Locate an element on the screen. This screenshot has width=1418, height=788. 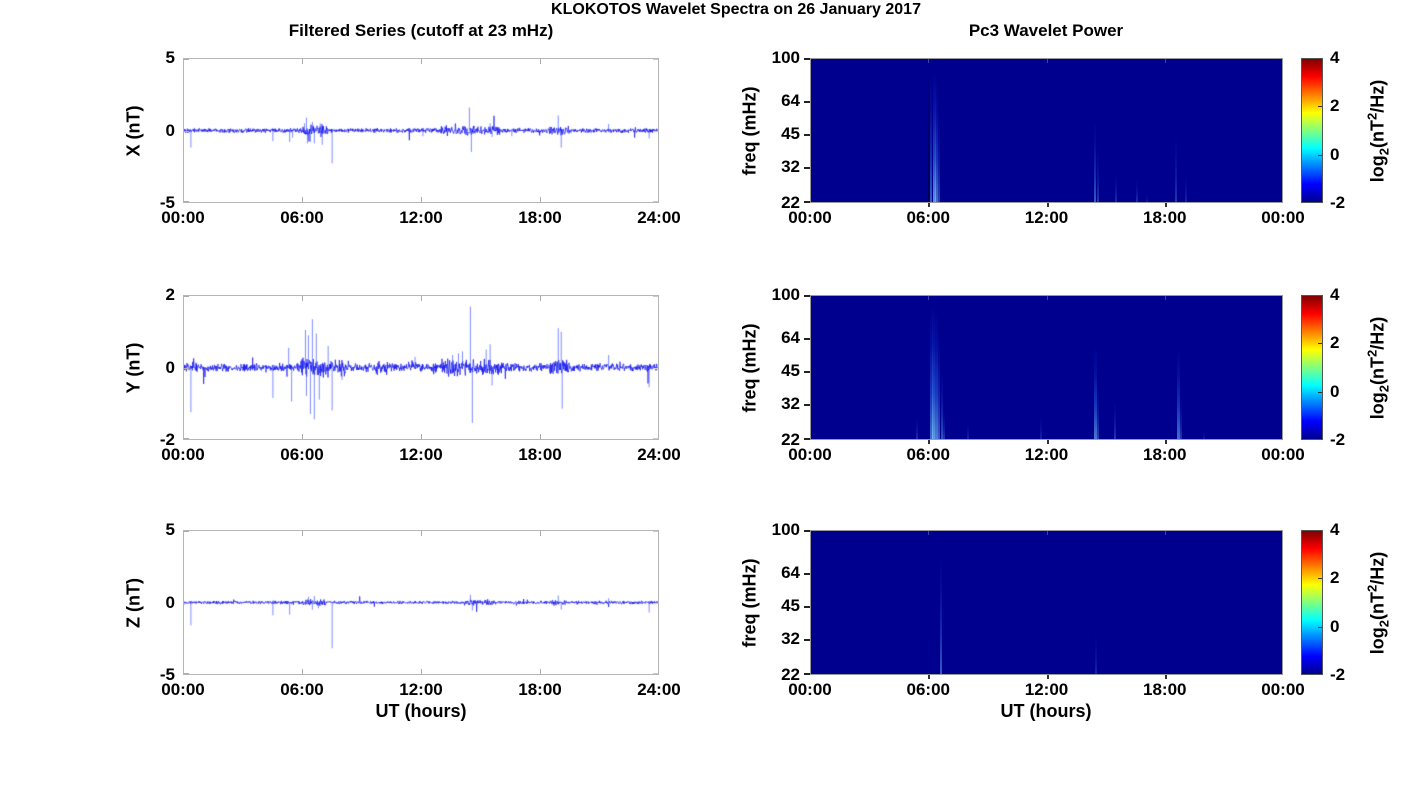
z-series-ytick-label: 0 is located at coordinates (170, 602).